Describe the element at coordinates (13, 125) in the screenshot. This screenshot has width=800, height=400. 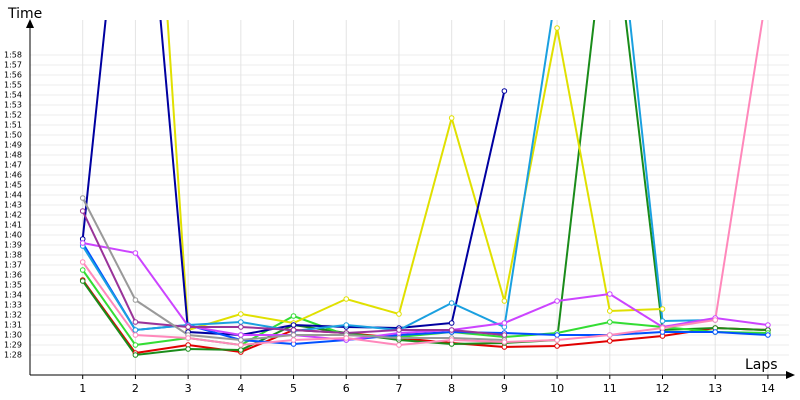
I see `y-tick-label: 1:51` at that location.